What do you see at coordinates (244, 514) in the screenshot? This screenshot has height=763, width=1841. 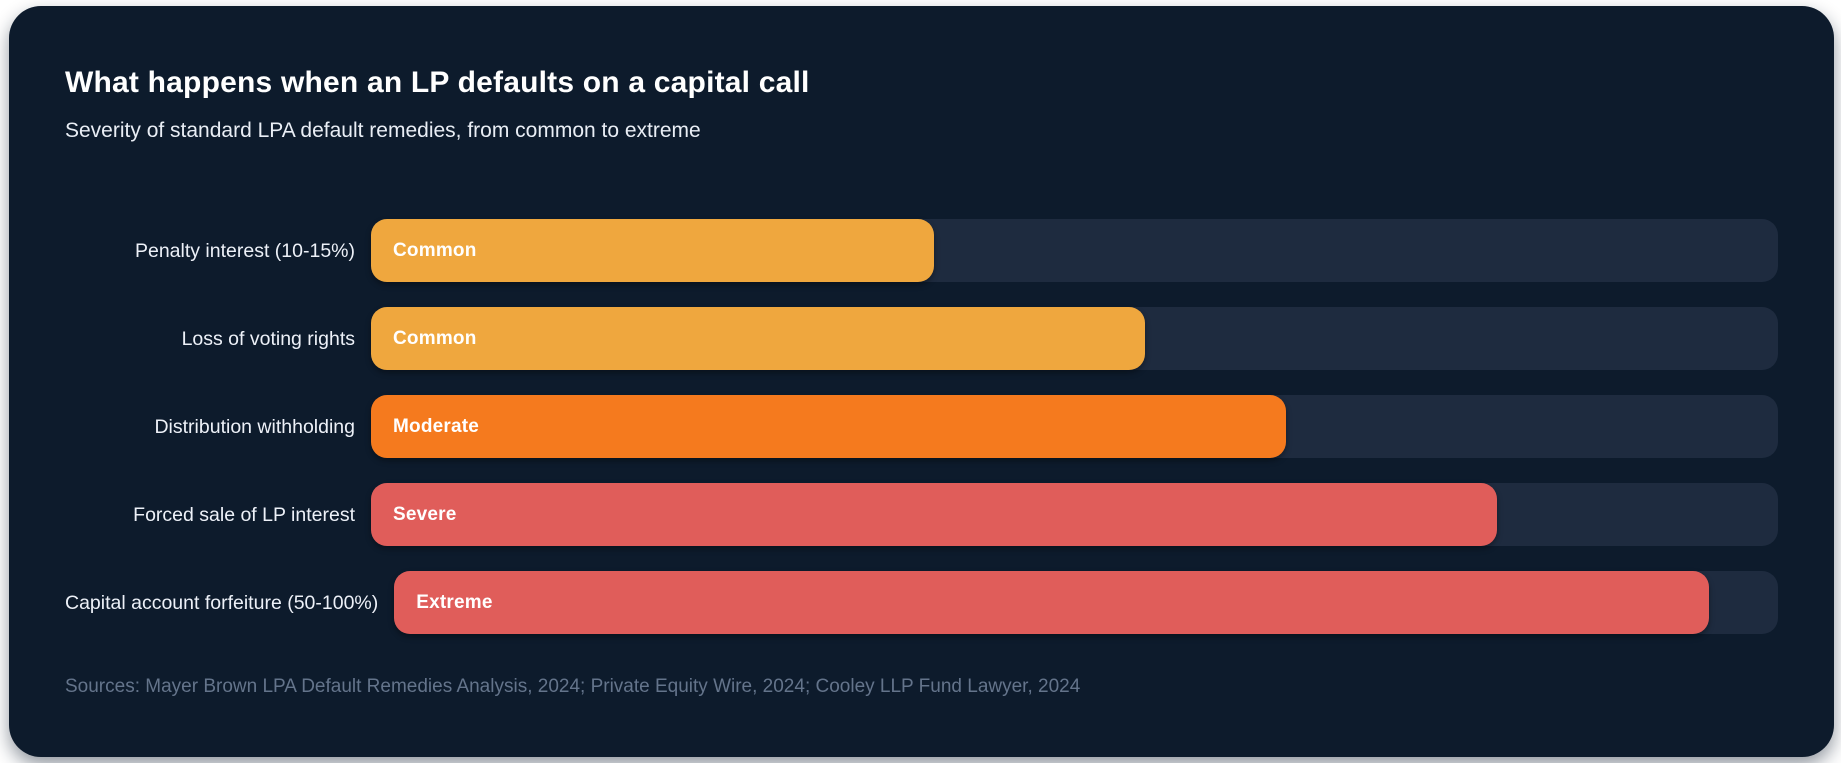 I see `row-category-label: Forced sale of LP interest` at bounding box center [244, 514].